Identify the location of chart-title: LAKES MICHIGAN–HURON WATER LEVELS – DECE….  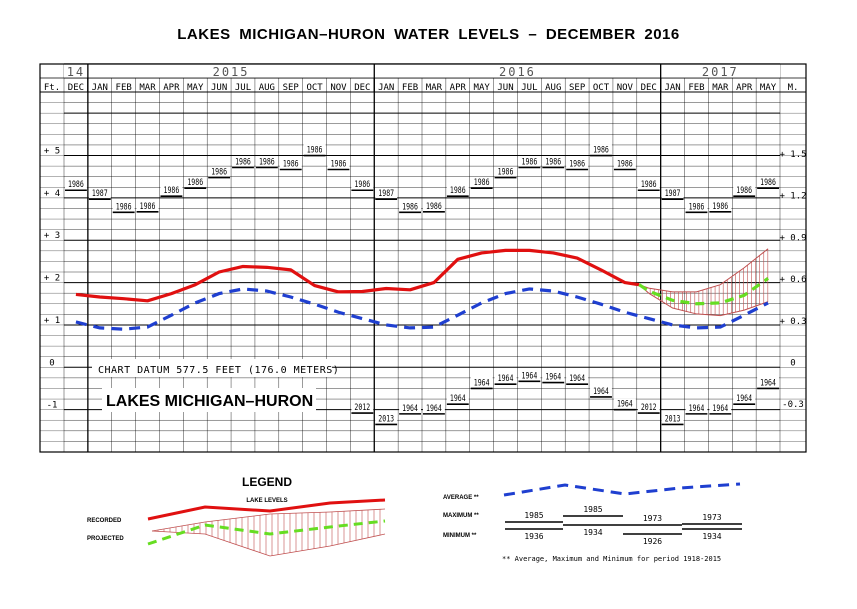
(428, 34).